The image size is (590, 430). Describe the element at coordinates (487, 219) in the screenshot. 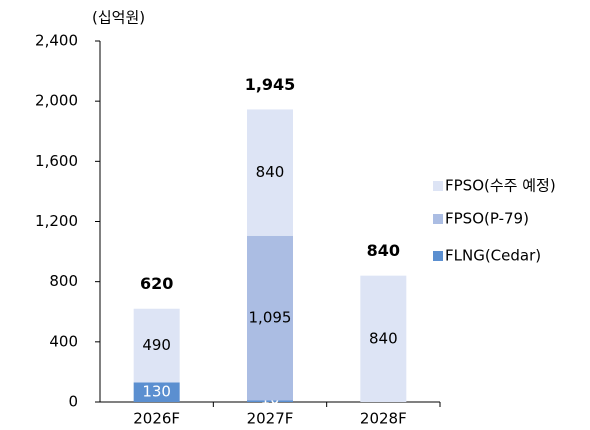

I see `legend-label: FPSO(P-79)` at that location.